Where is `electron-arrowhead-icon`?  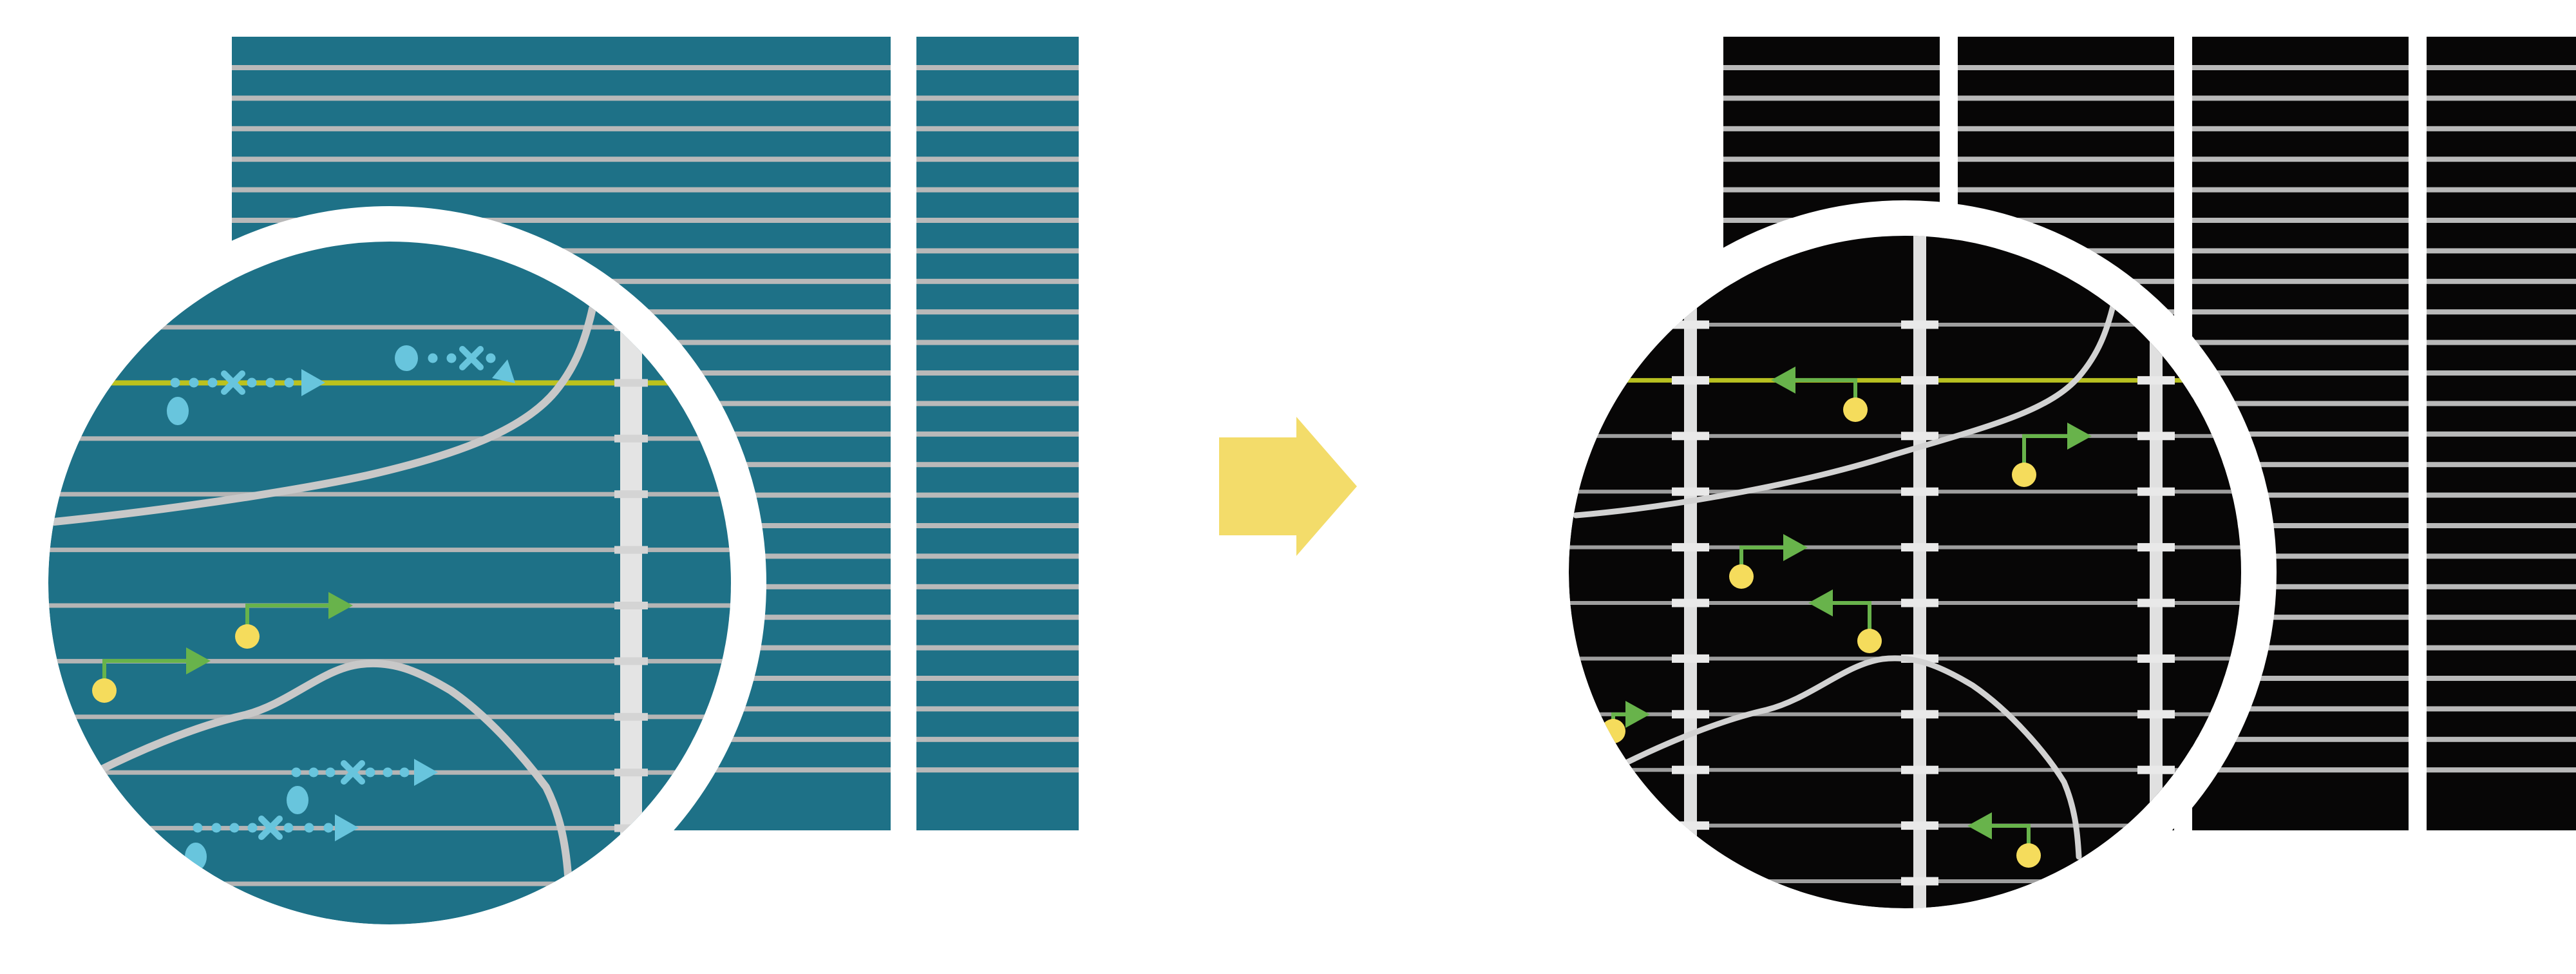 electron-arrowhead-icon is located at coordinates (503, 371).